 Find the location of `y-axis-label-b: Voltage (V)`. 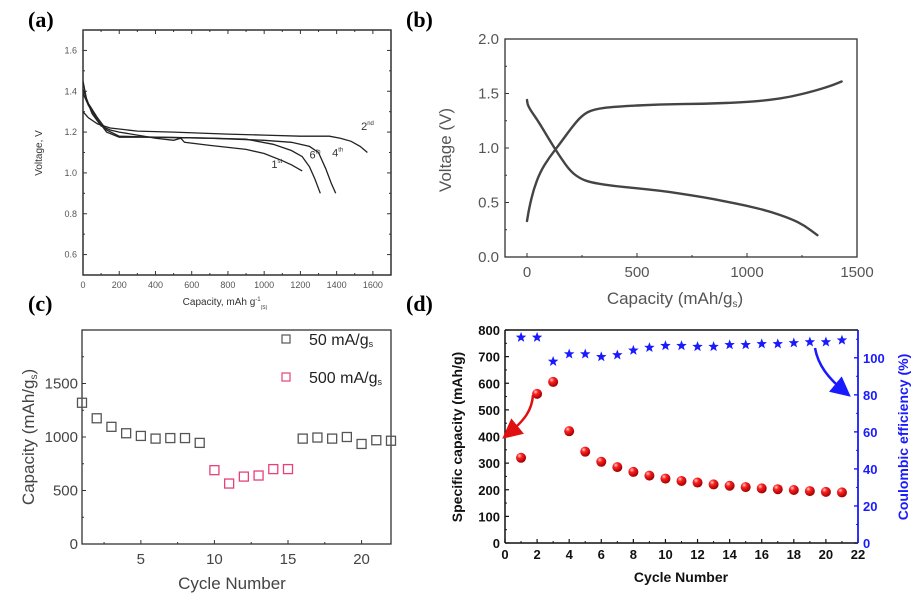

y-axis-label-b: Voltage (V) is located at coordinates (445, 150).